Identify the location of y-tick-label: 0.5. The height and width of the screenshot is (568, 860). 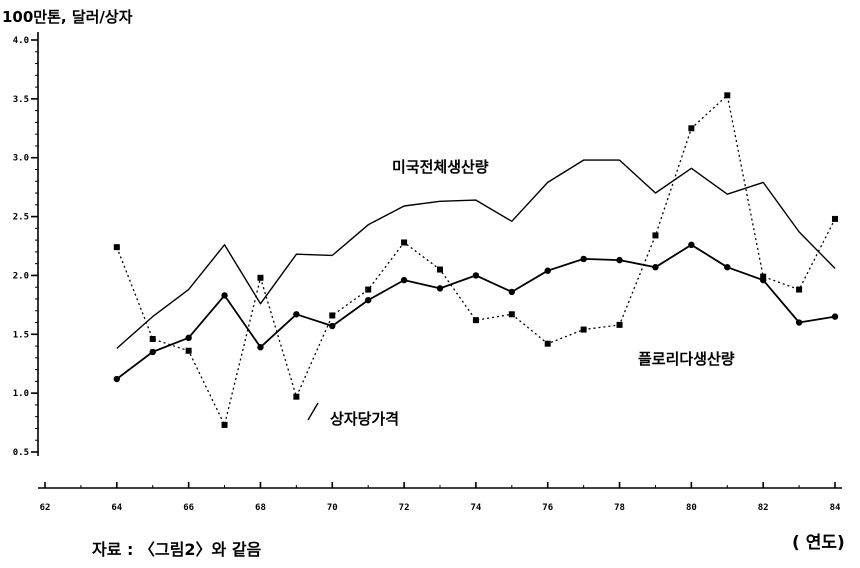
(21, 453).